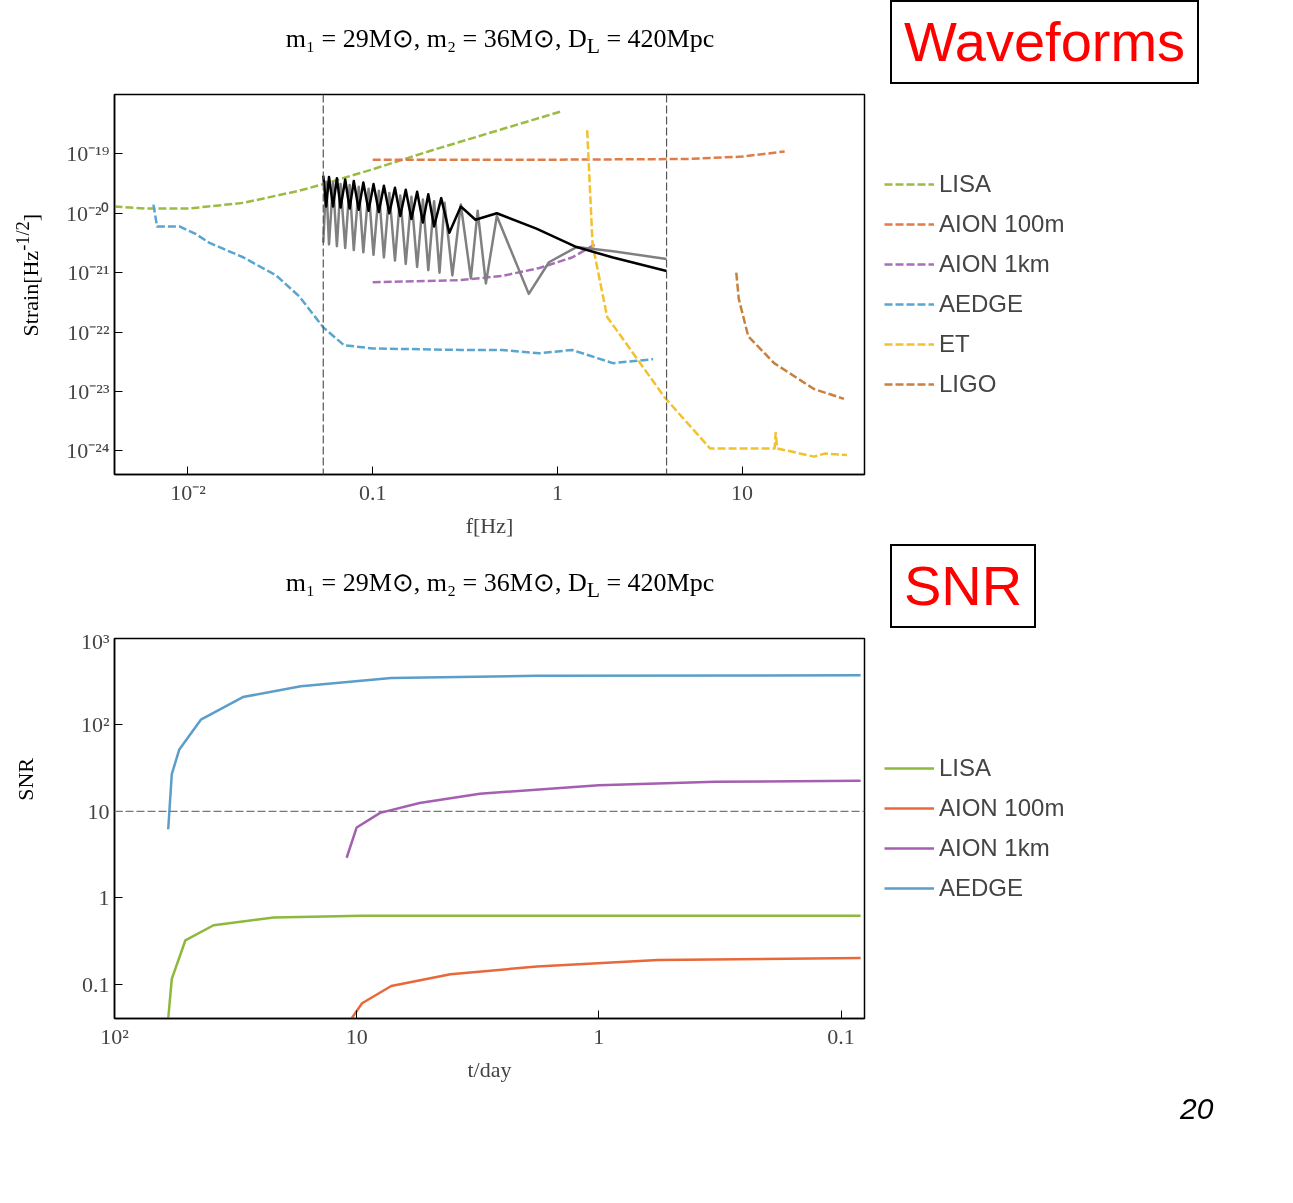 The image size is (1293, 1203). What do you see at coordinates (968, 384) in the screenshot?
I see `legend-label: LIGO` at bounding box center [968, 384].